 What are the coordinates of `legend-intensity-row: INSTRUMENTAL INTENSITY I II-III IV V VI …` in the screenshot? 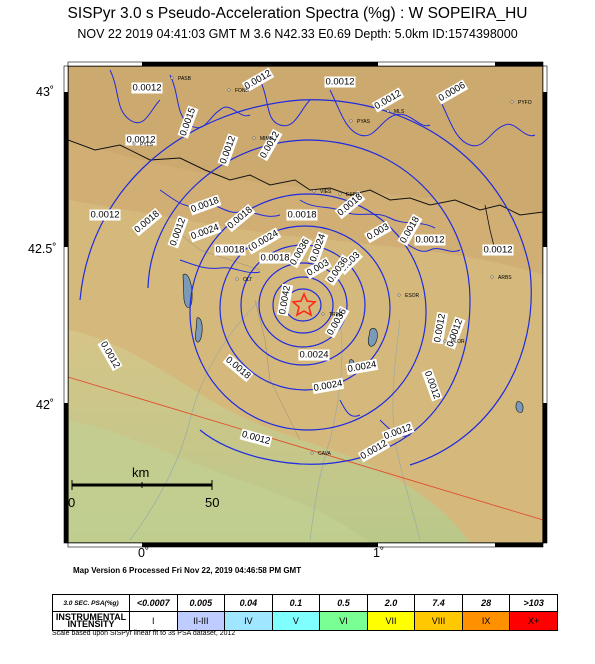 It's located at (305, 621).